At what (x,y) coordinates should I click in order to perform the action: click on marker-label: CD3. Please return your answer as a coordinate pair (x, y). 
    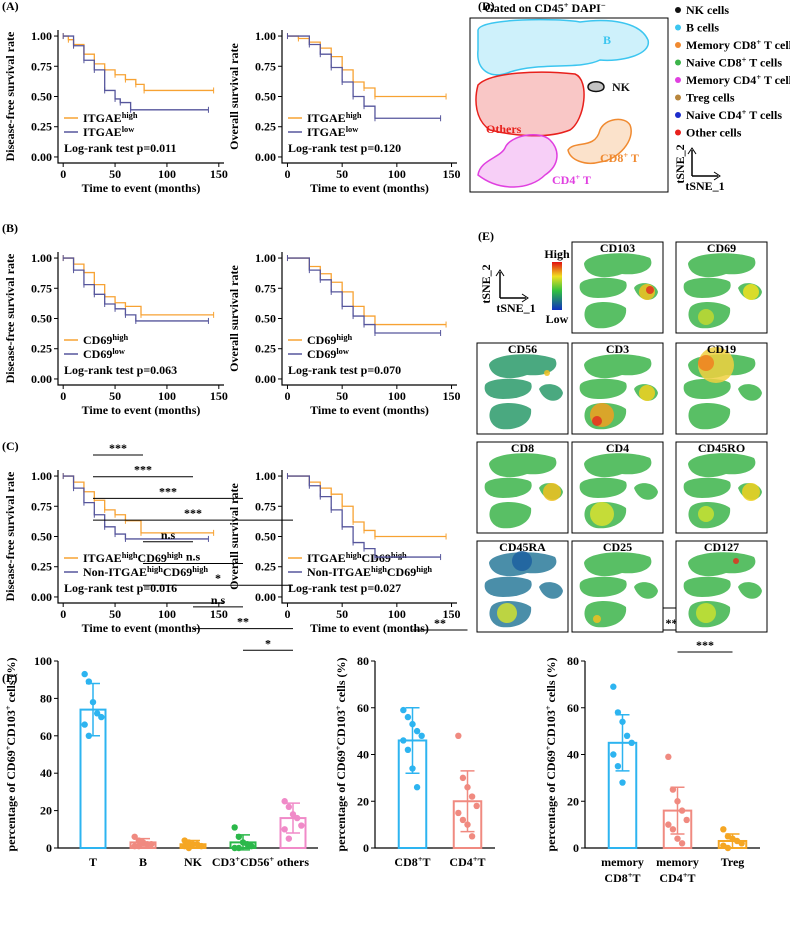
    Looking at the image, I should click on (617, 349).